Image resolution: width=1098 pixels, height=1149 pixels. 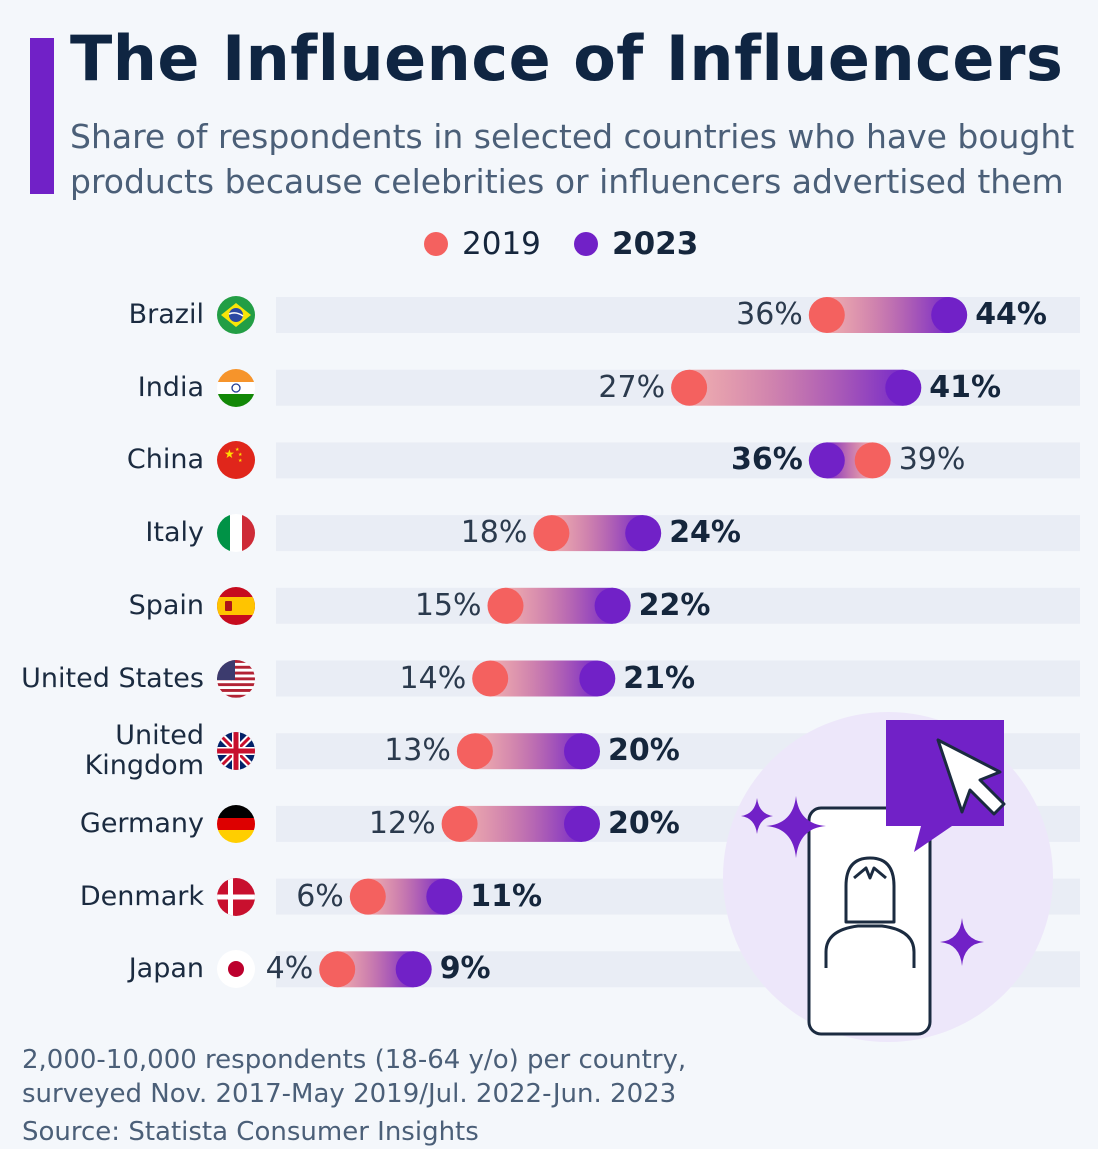 What do you see at coordinates (505, 605) in the screenshot?
I see `dot-2019-spain` at bounding box center [505, 605].